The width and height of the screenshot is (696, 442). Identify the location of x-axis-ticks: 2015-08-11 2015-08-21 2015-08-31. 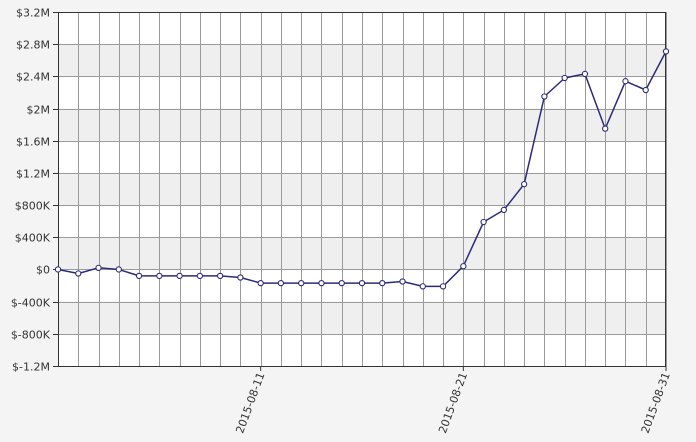
(453, 401).